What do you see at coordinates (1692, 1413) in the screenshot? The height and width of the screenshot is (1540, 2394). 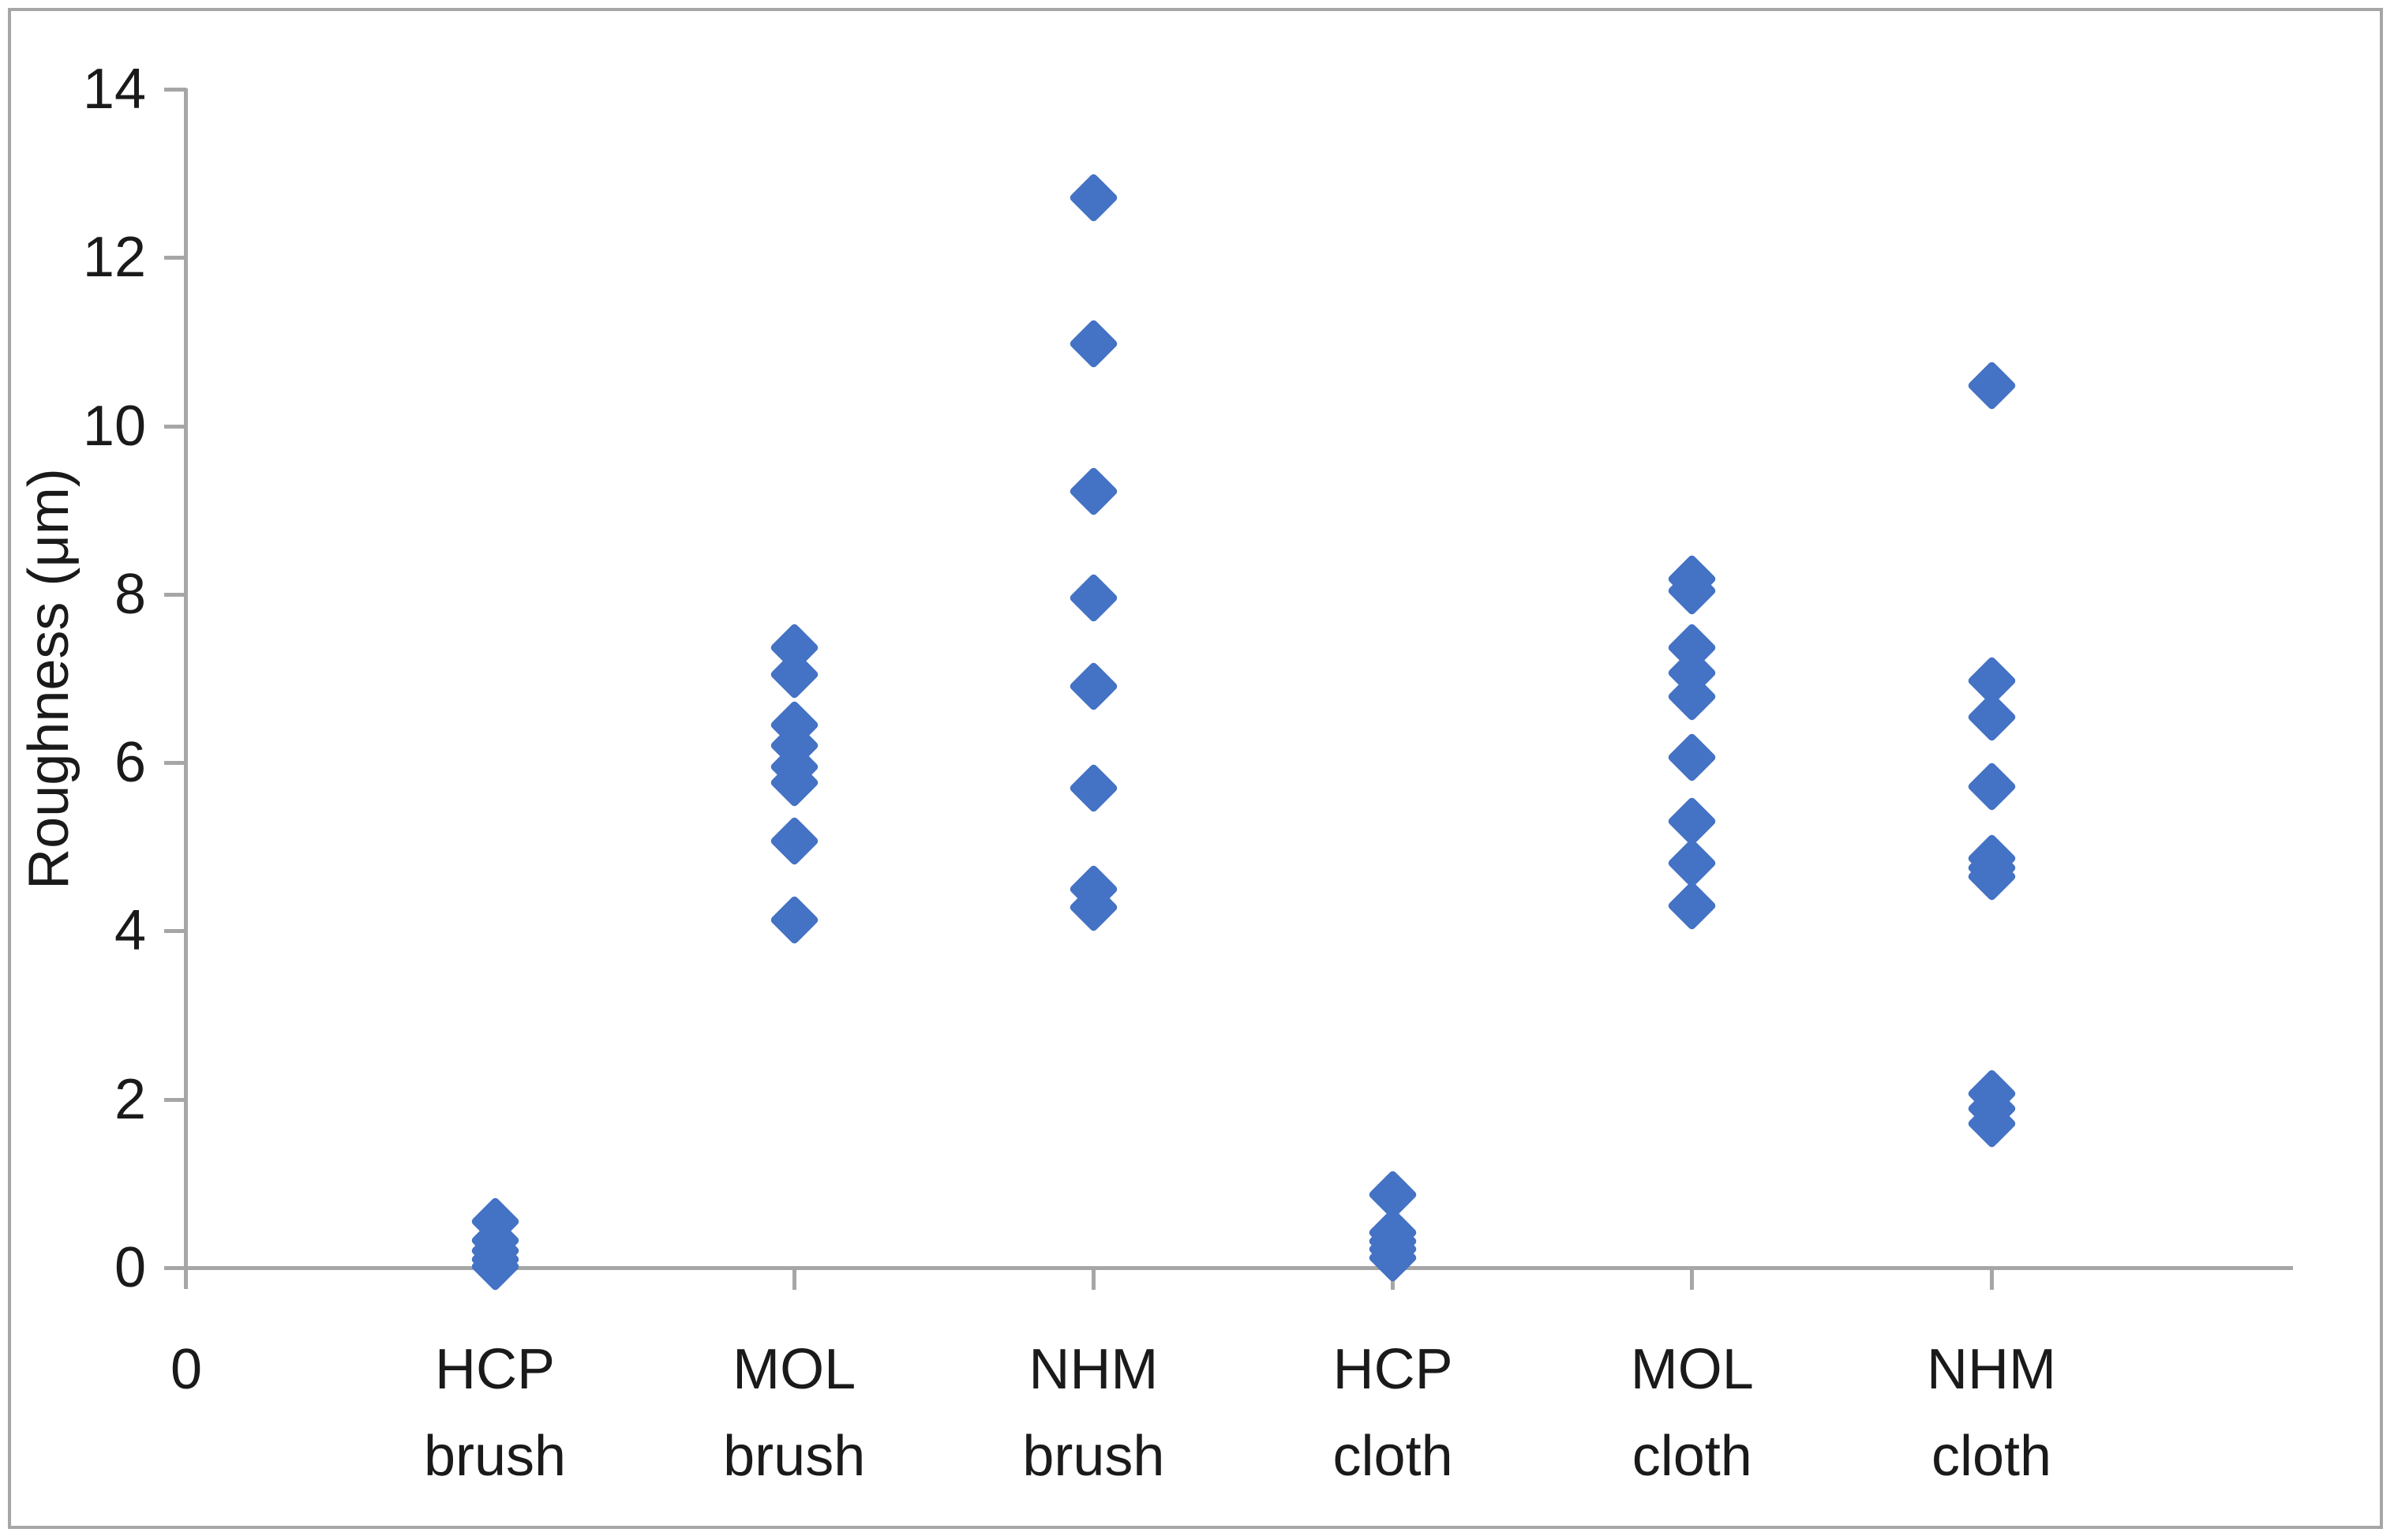 I see `x-category-label: MOL cloth` at bounding box center [1692, 1413].